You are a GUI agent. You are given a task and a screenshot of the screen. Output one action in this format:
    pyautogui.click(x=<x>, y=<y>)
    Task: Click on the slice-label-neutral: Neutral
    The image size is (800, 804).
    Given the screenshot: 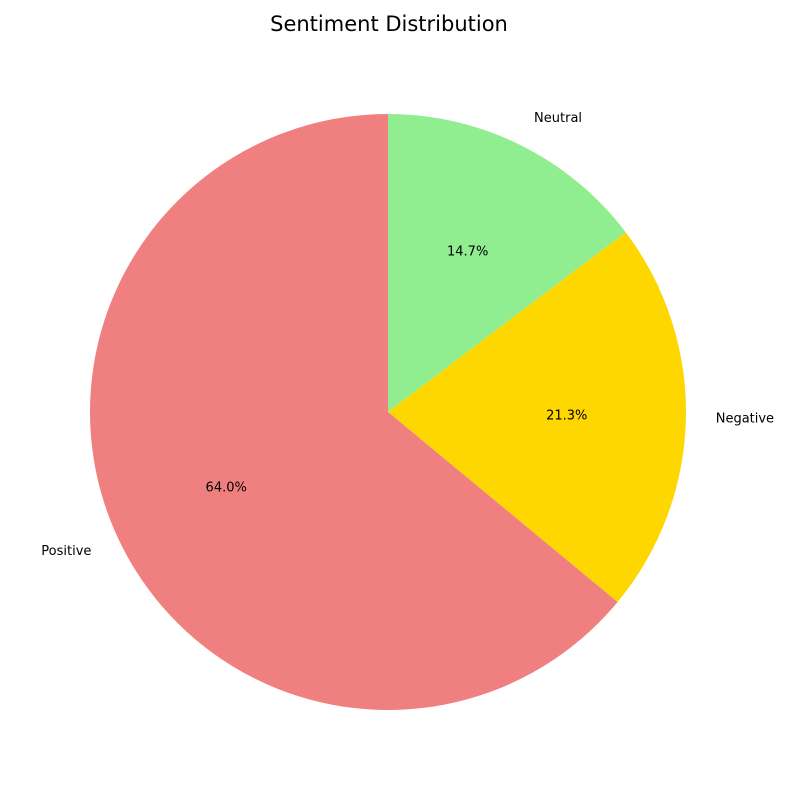 What is the action you would take?
    pyautogui.click(x=558, y=118)
    